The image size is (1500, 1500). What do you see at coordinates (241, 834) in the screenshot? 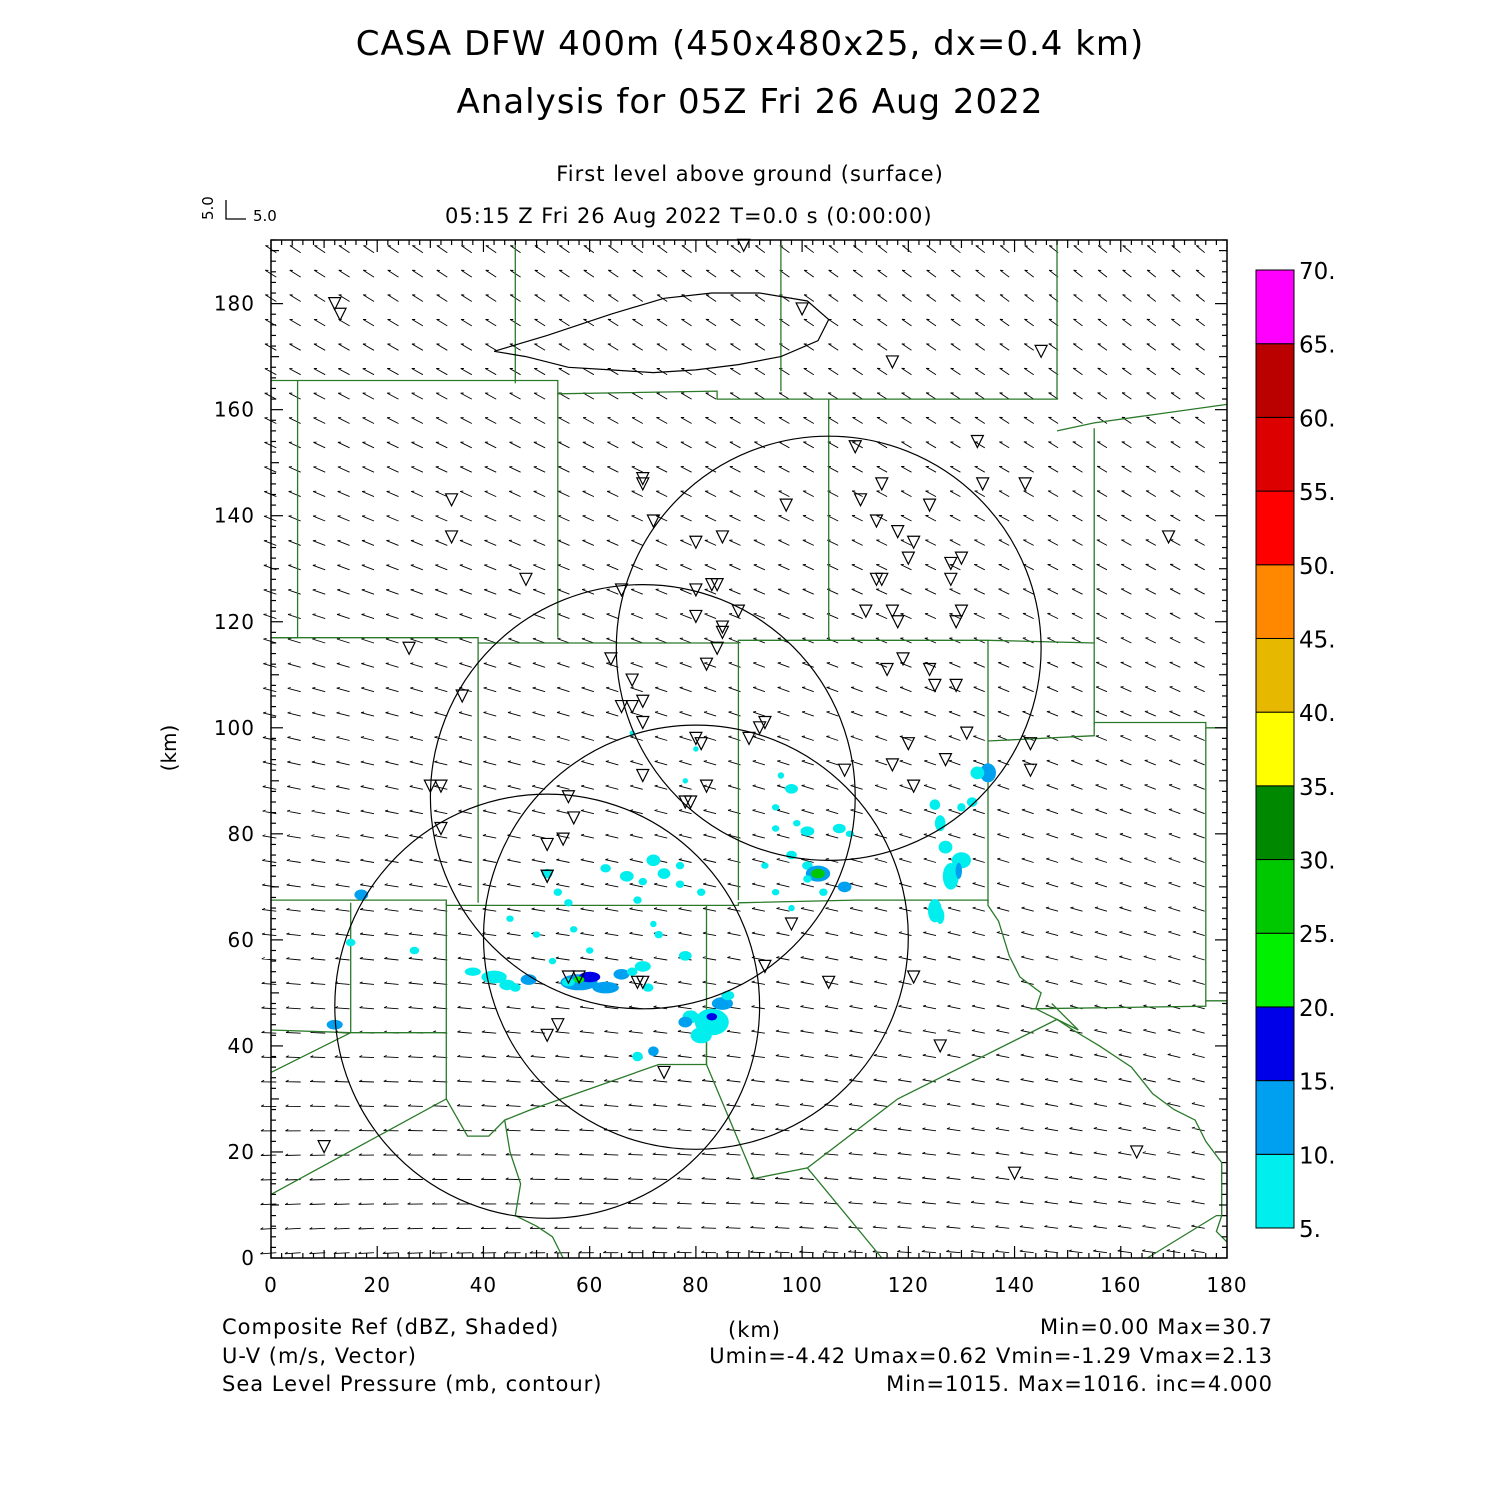
I see `y-tick-label: 80` at bounding box center [241, 834].